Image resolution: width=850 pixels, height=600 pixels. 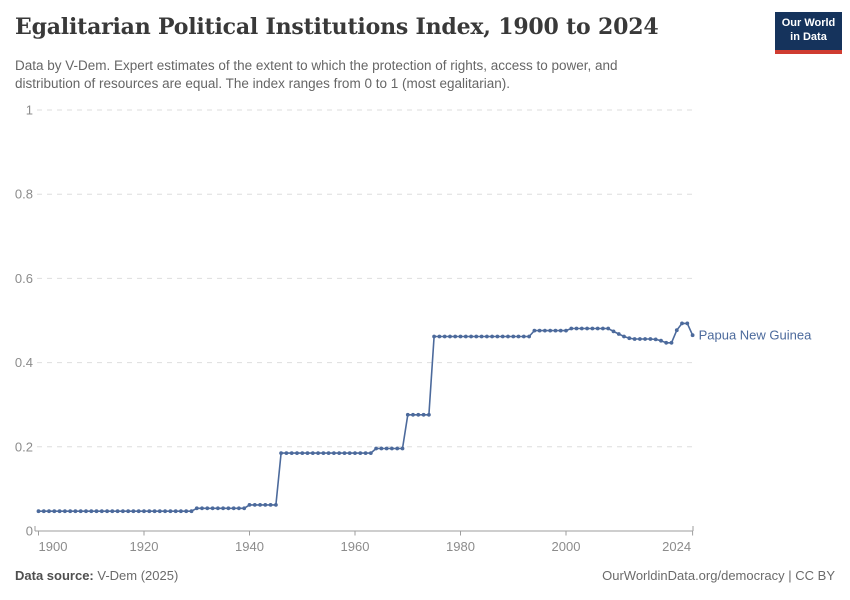 I want to click on data-point-1983, so click(x=476, y=336).